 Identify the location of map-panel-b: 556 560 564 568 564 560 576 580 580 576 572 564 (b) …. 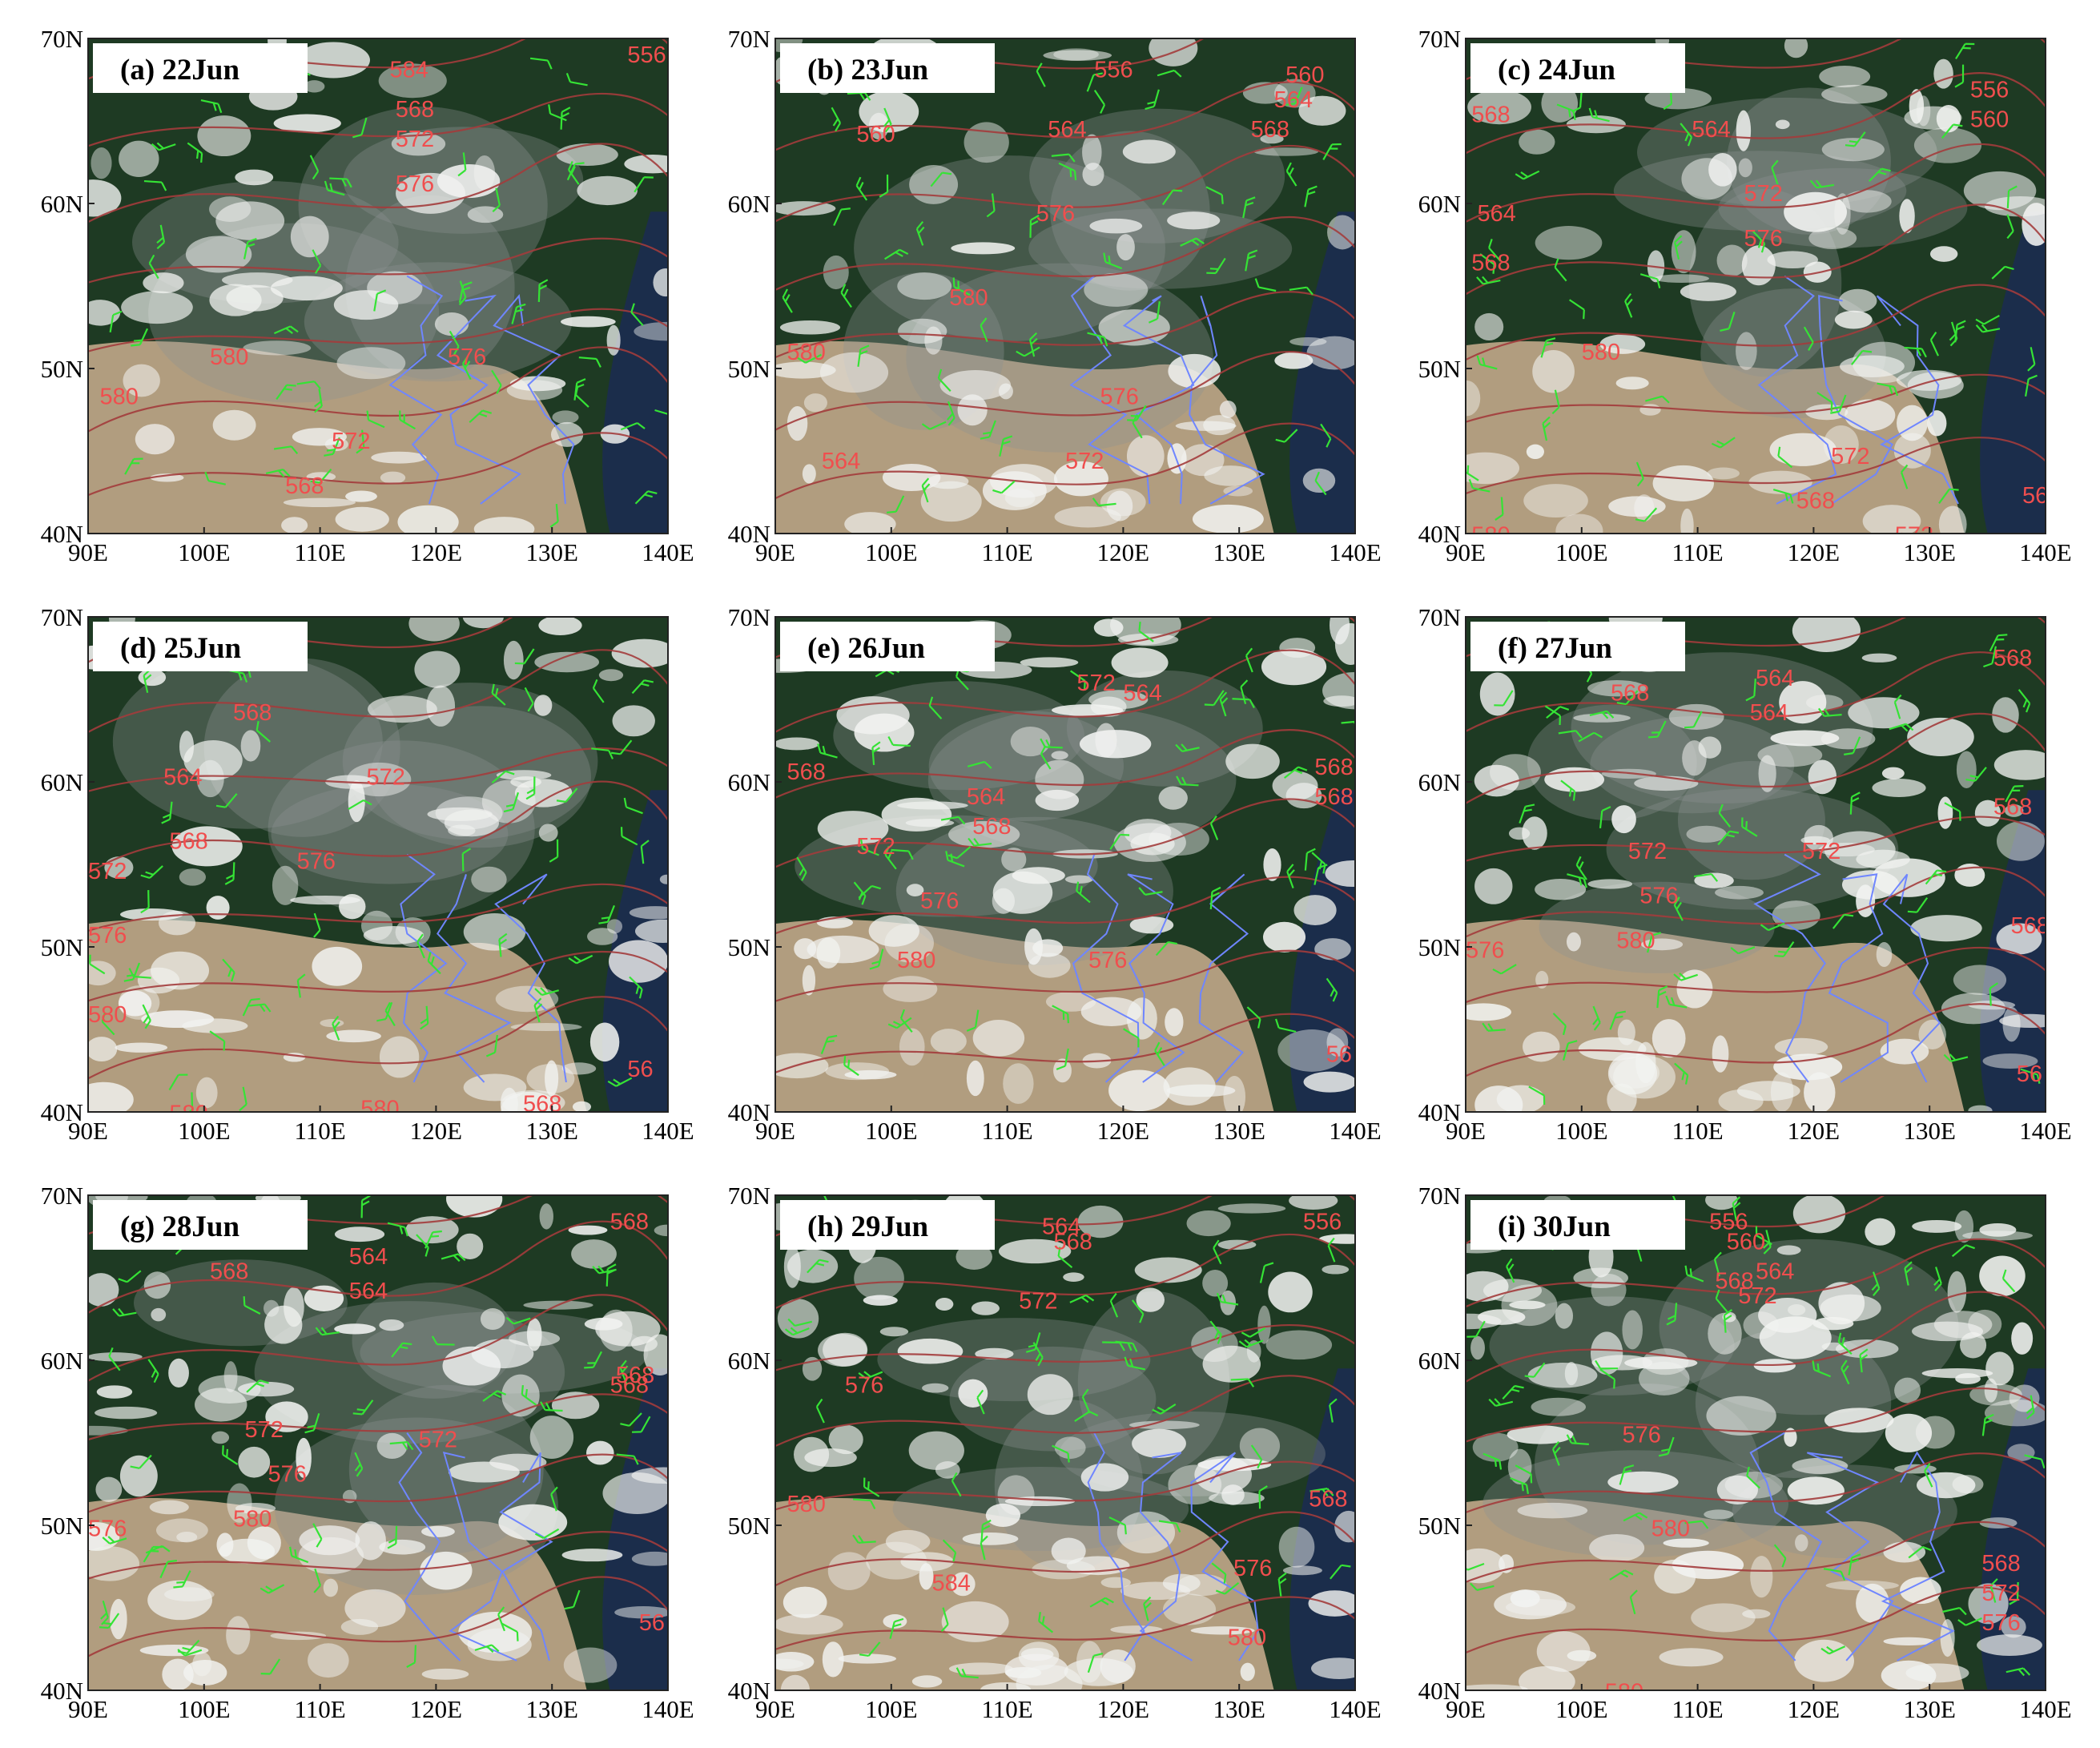
(1038, 294).